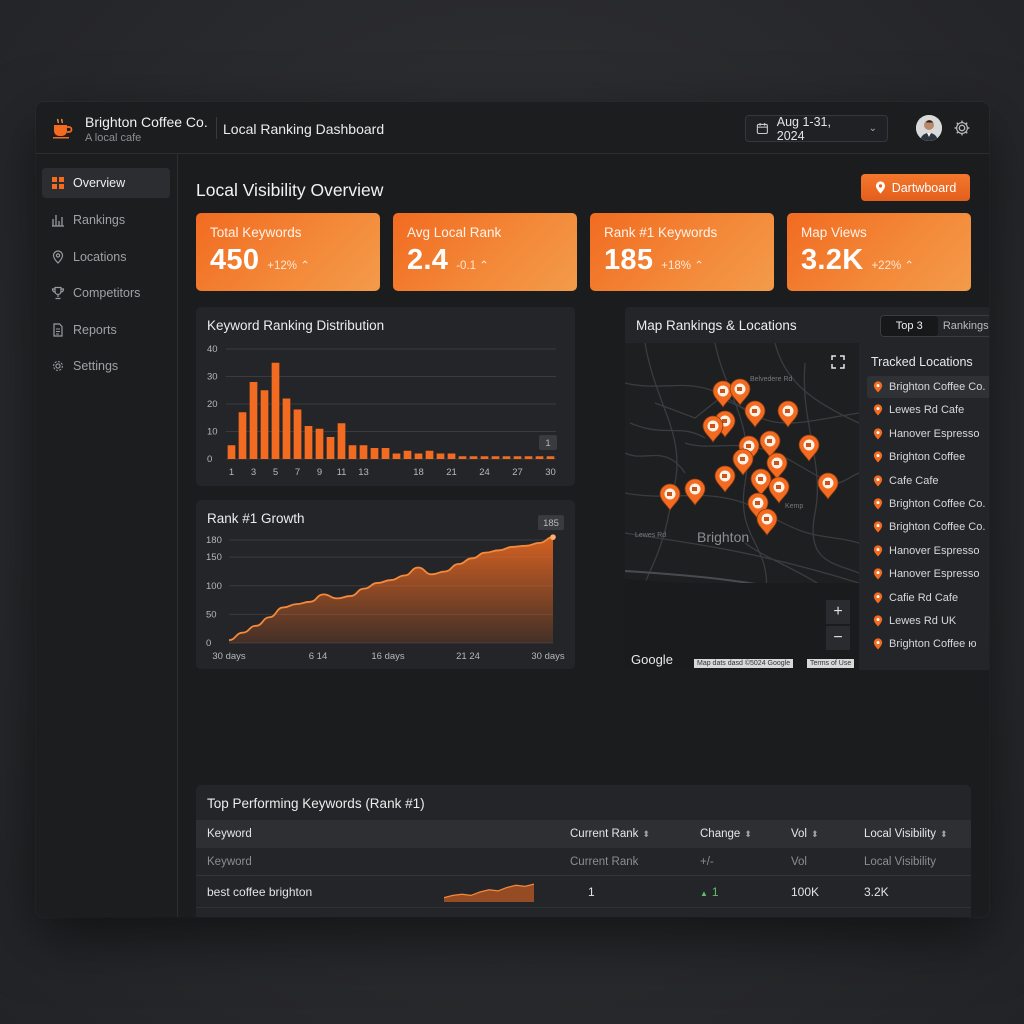  Describe the element at coordinates (106, 257) in the screenshot. I see `sidebar-item-locations: Locations` at that location.